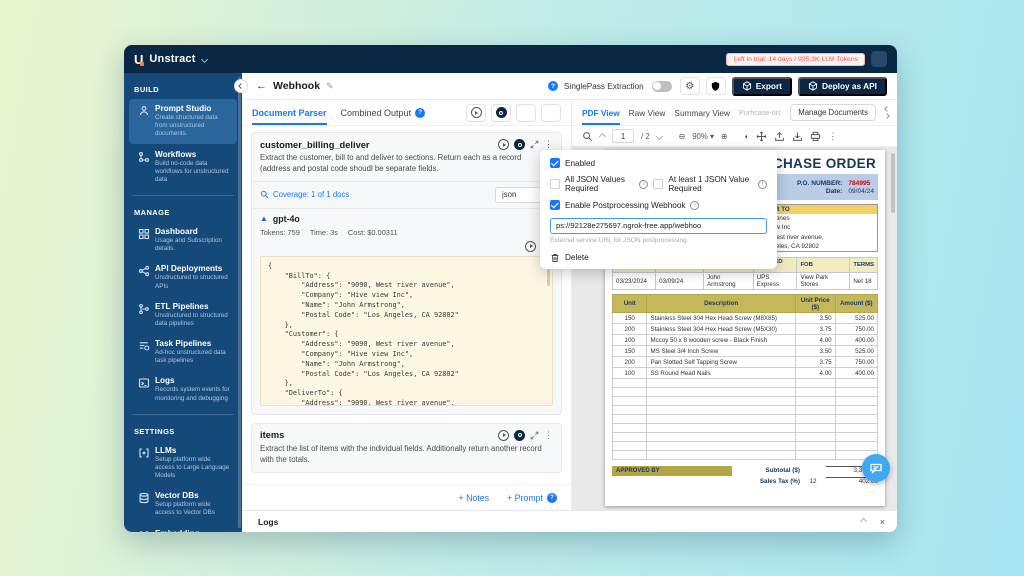 This screenshot has height=576, width=1024. I want to click on stats-button, so click(526, 112).